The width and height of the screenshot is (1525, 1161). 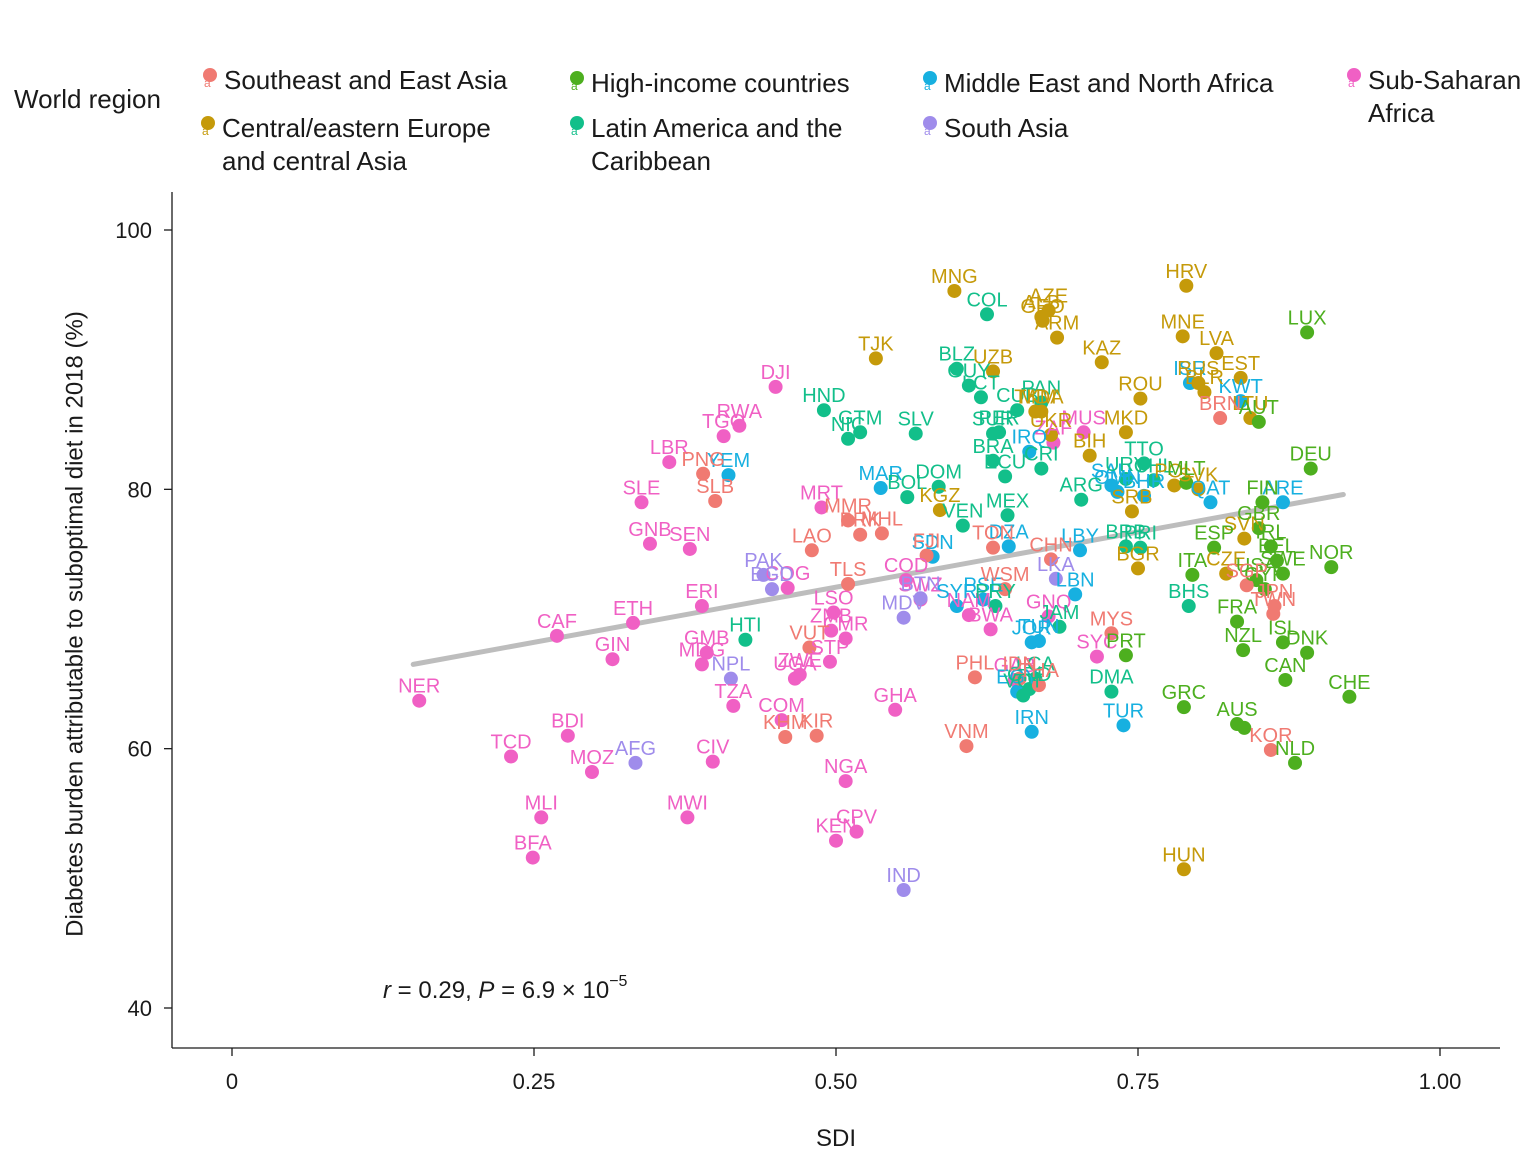 What do you see at coordinates (1270, 736) in the screenshot?
I see `label-kor: KOR` at bounding box center [1270, 736].